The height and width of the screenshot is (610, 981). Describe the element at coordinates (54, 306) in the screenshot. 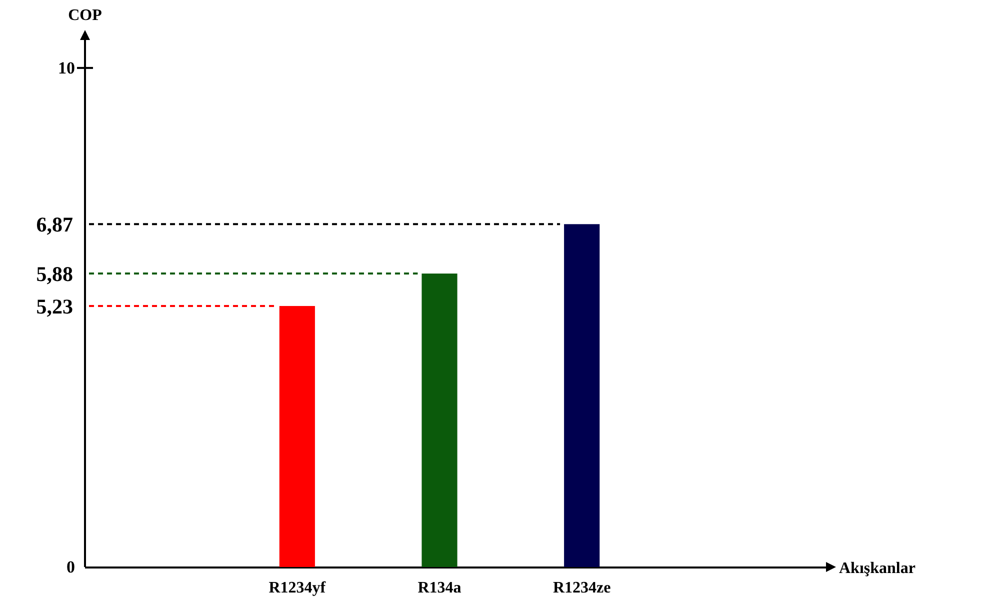

I see `ref-line-label: 5,23` at that location.